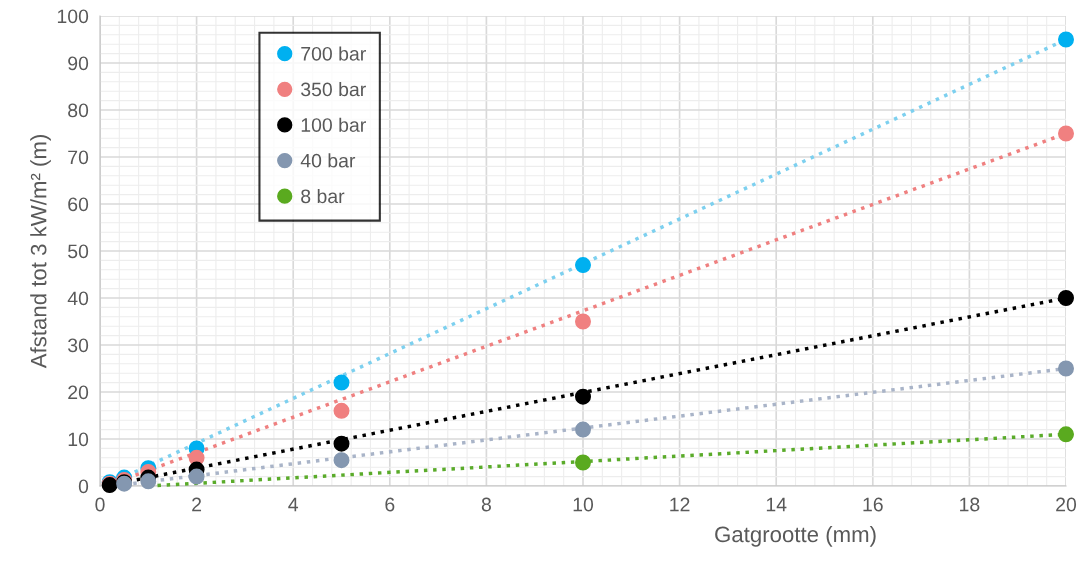 The height and width of the screenshot is (561, 1081). I want to click on y-tick-label: 10, so click(78, 439).